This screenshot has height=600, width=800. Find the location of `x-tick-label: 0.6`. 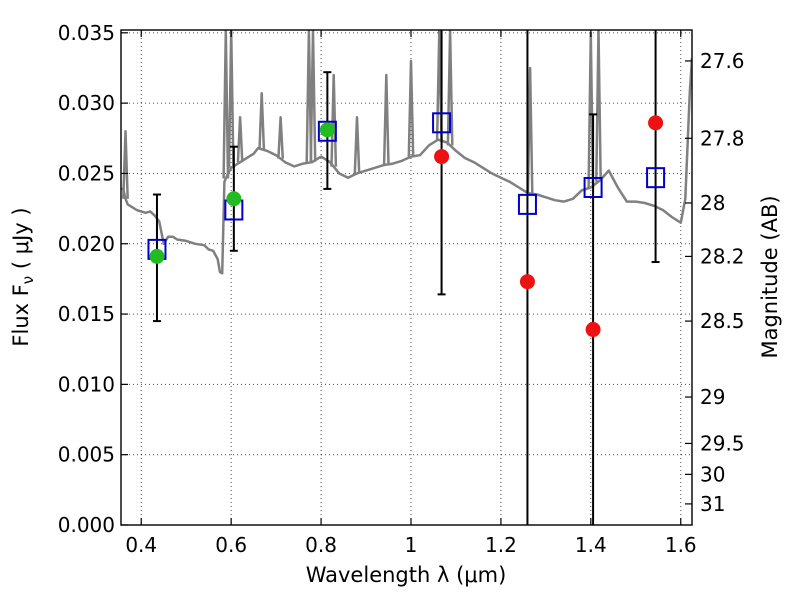

x-tick-label: 0.6 is located at coordinates (231, 545).